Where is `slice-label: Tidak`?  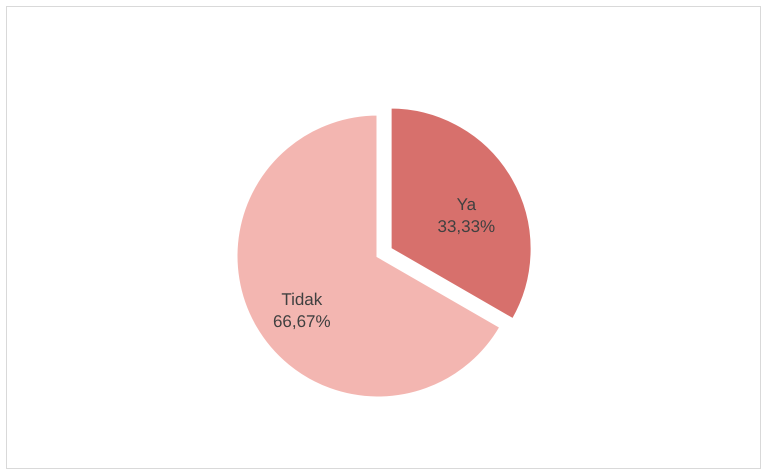 slice-label: Tidak is located at coordinates (302, 300).